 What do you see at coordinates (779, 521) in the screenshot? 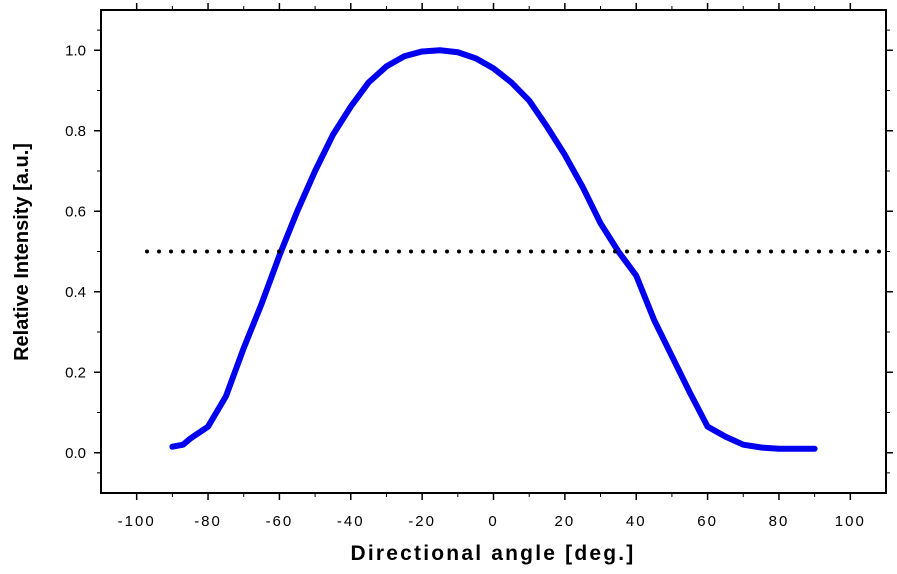
I see `x-tick-label: 80` at bounding box center [779, 521].